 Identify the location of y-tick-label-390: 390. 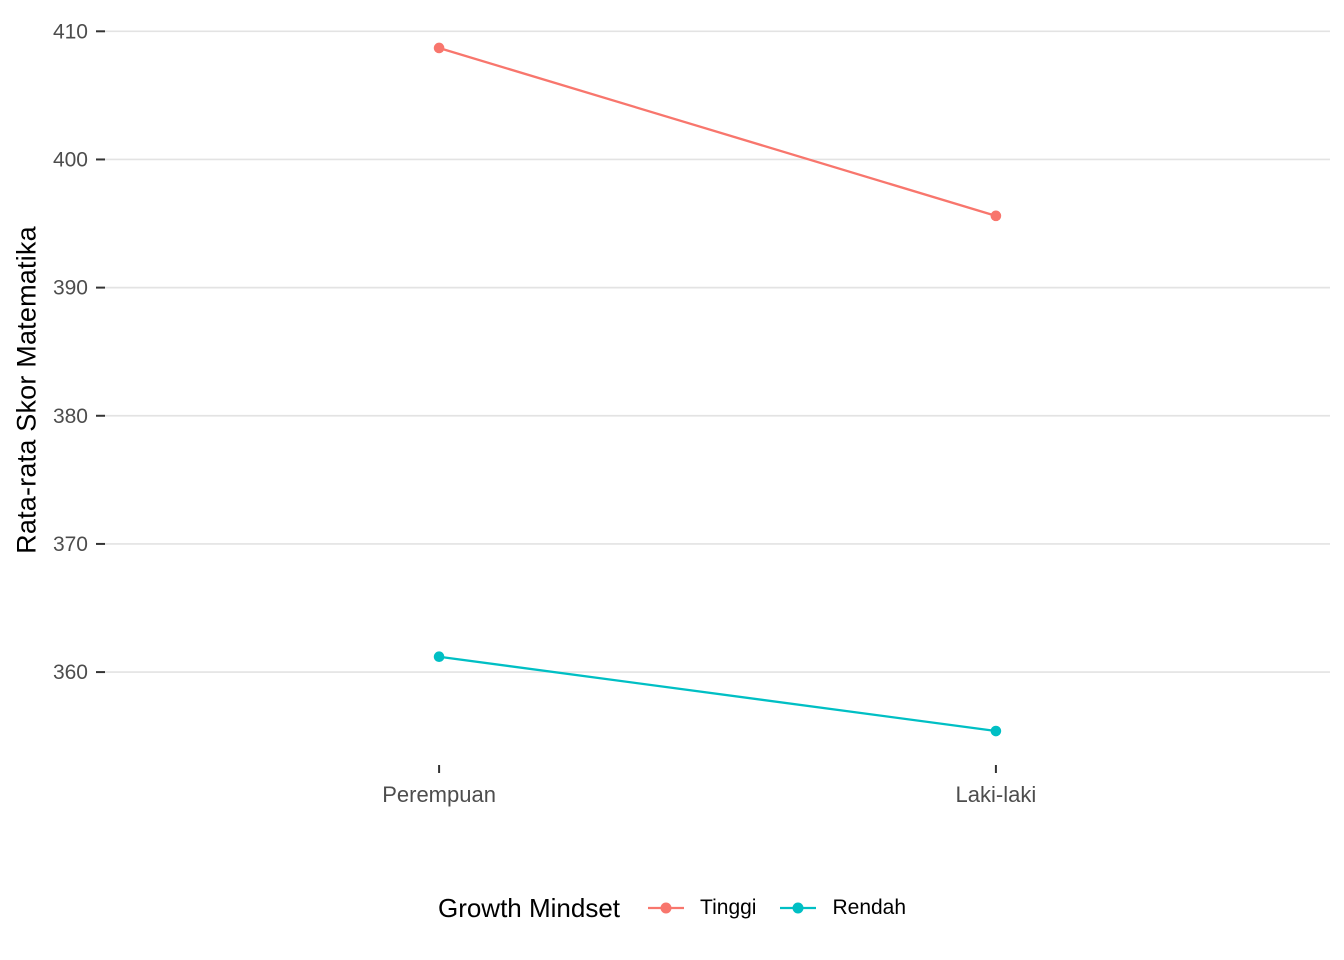
(70, 288).